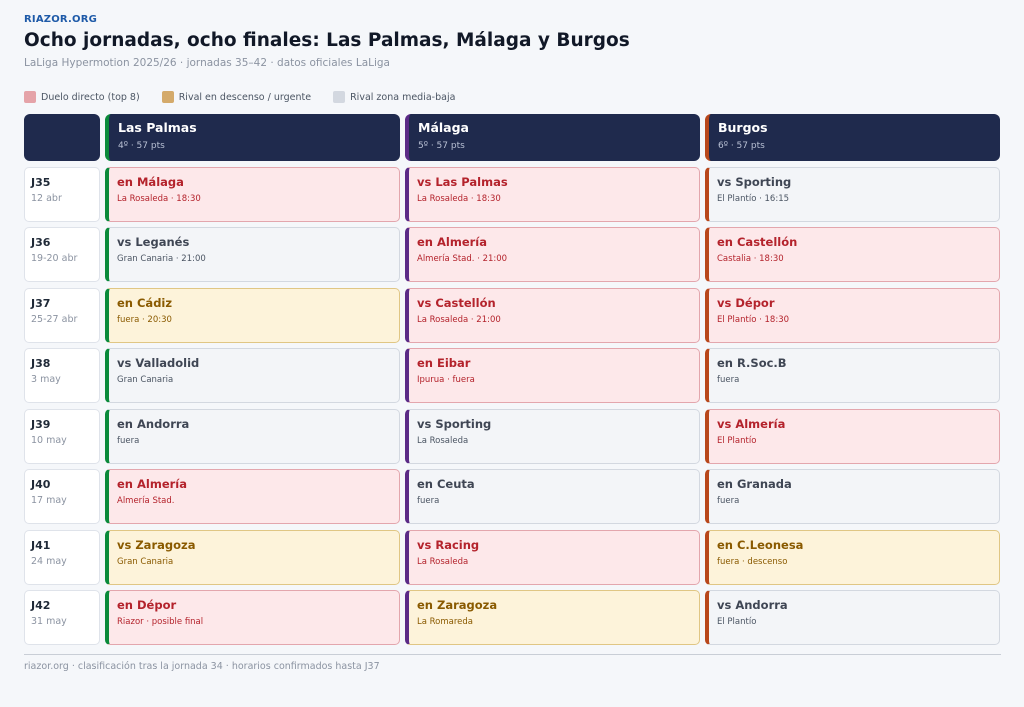  What do you see at coordinates (457, 605) in the screenshot?
I see `fixture-opponent: en Zaragoza` at bounding box center [457, 605].